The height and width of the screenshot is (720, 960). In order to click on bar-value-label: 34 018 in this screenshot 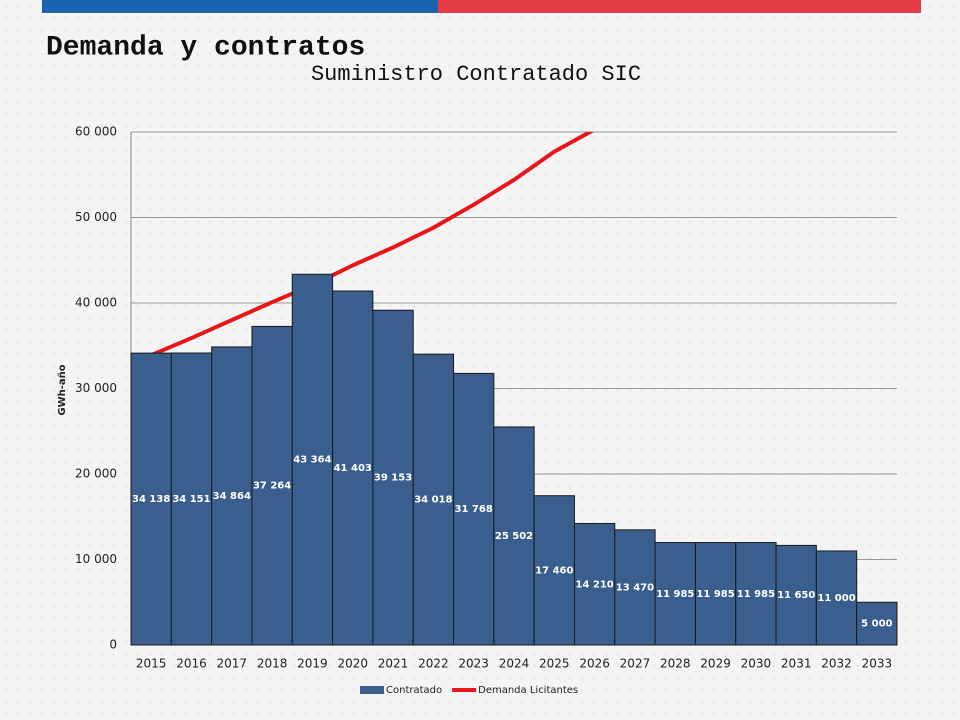, I will do `click(433, 500)`.